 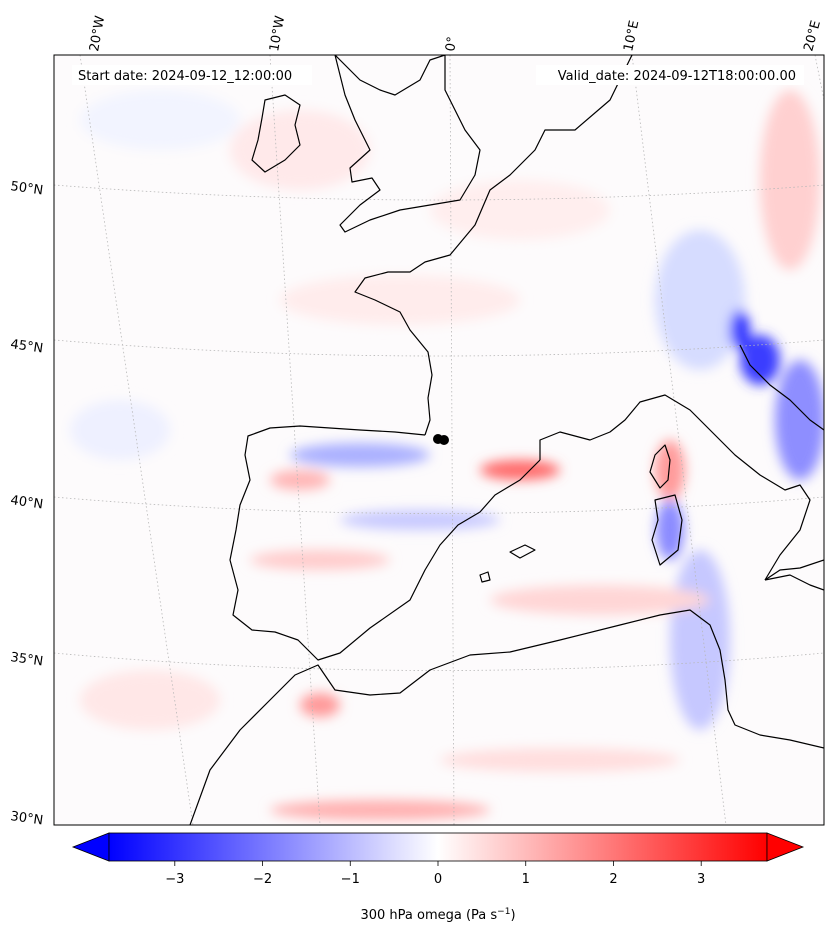 What do you see at coordinates (455, 34) in the screenshot?
I see `lon-labels: 20°W 10°W 0° 10°E 20°E` at bounding box center [455, 34].